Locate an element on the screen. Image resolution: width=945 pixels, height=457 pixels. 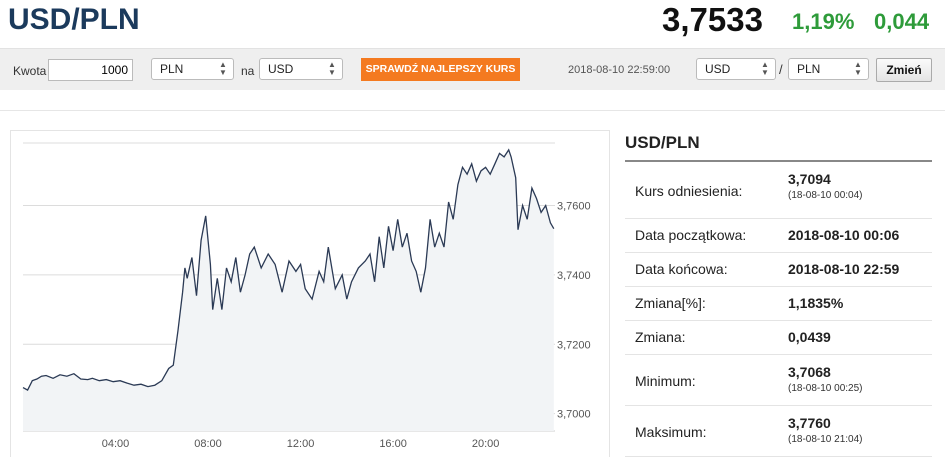
to-currency-select: USD ▲ ▼ is located at coordinates (301, 69).